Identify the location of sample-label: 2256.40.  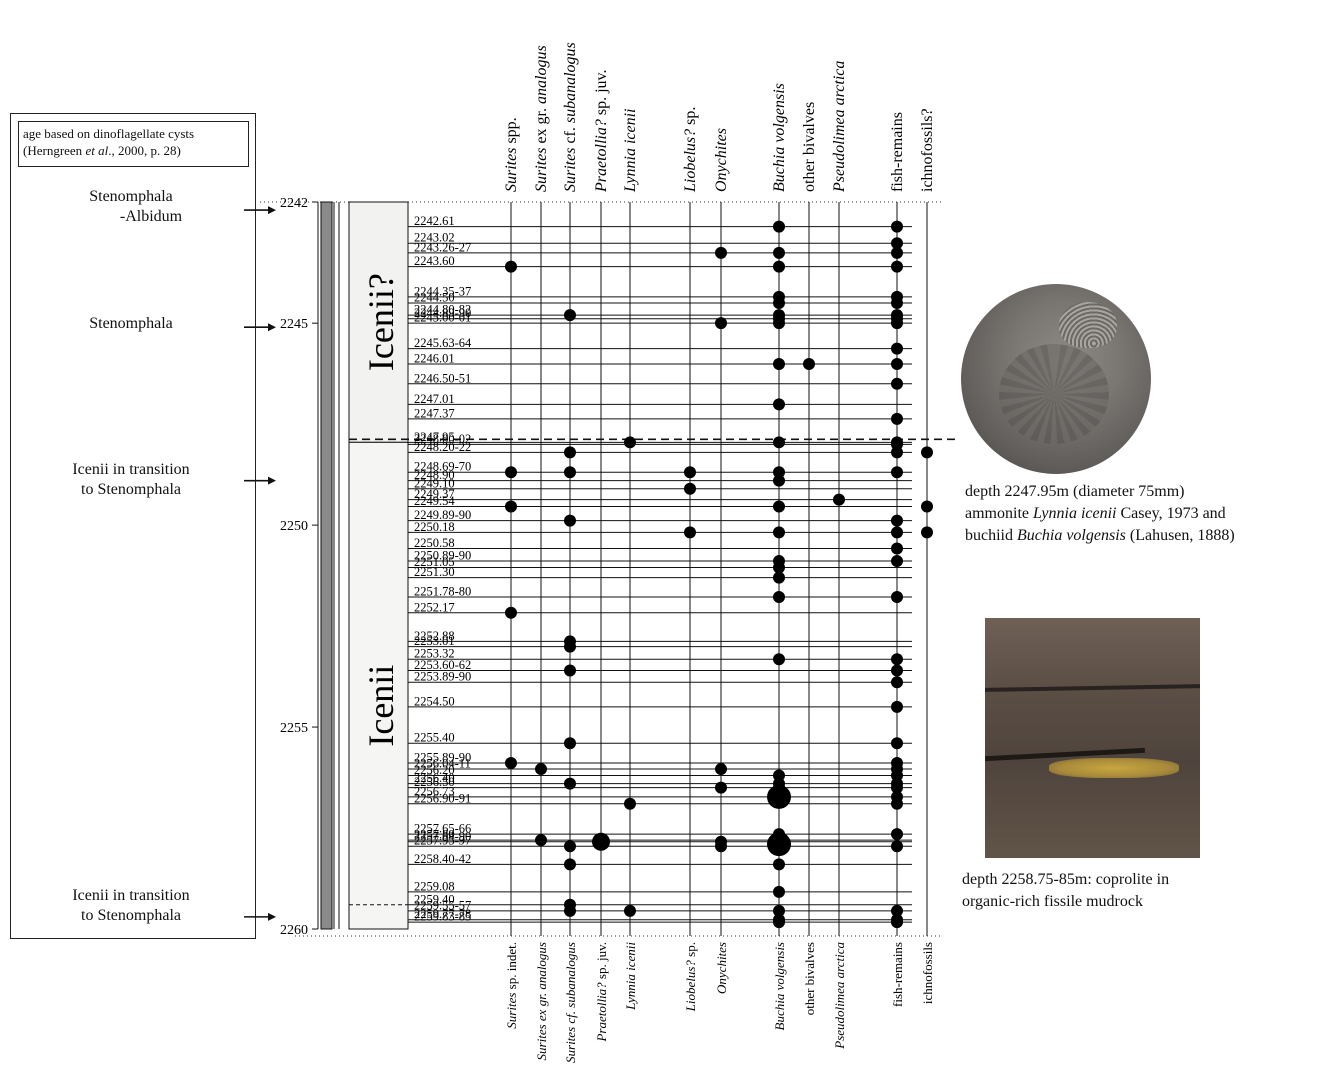
(434, 778).